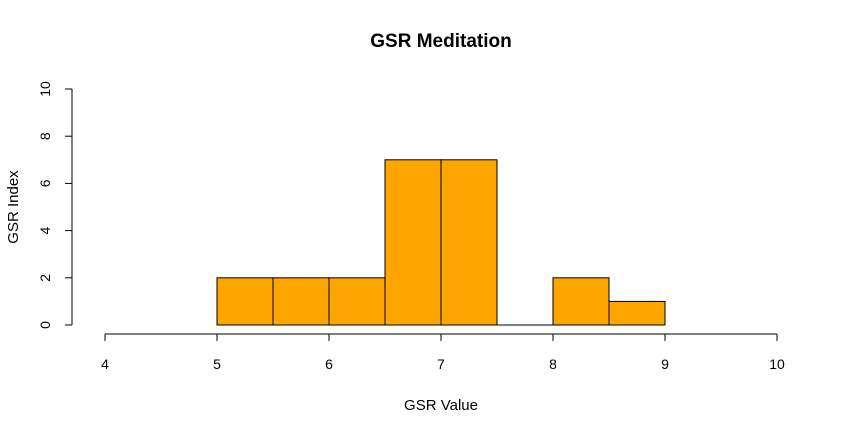 The height and width of the screenshot is (433, 845). I want to click on y-axis-label: GSR Index, so click(13, 207).